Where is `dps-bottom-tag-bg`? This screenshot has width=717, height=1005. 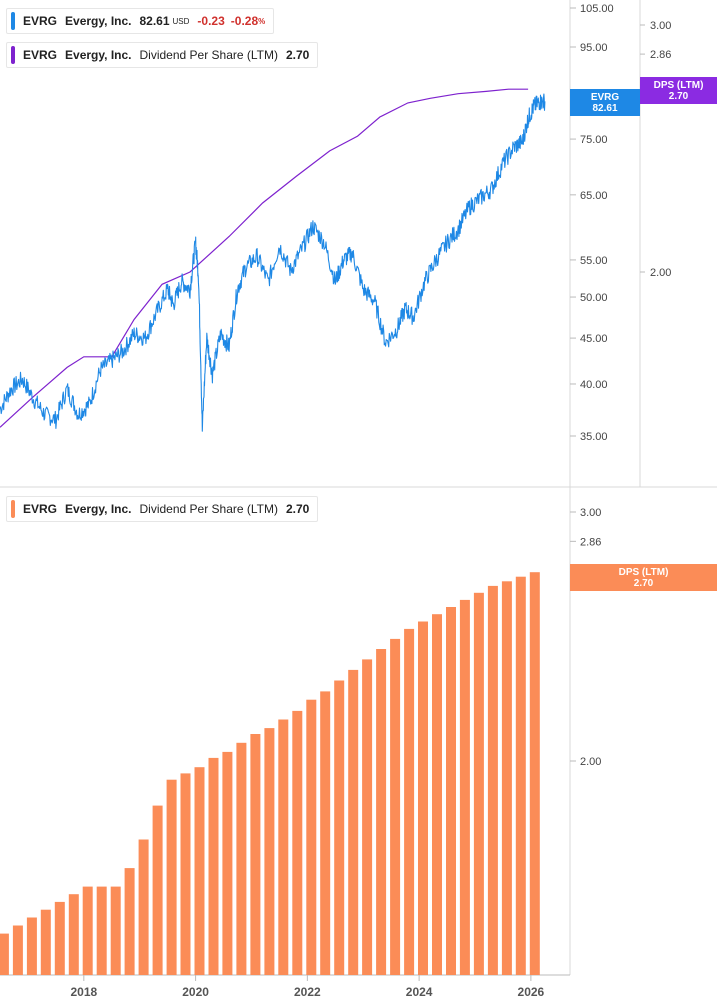
dps-bottom-tag-bg is located at coordinates (643, 577).